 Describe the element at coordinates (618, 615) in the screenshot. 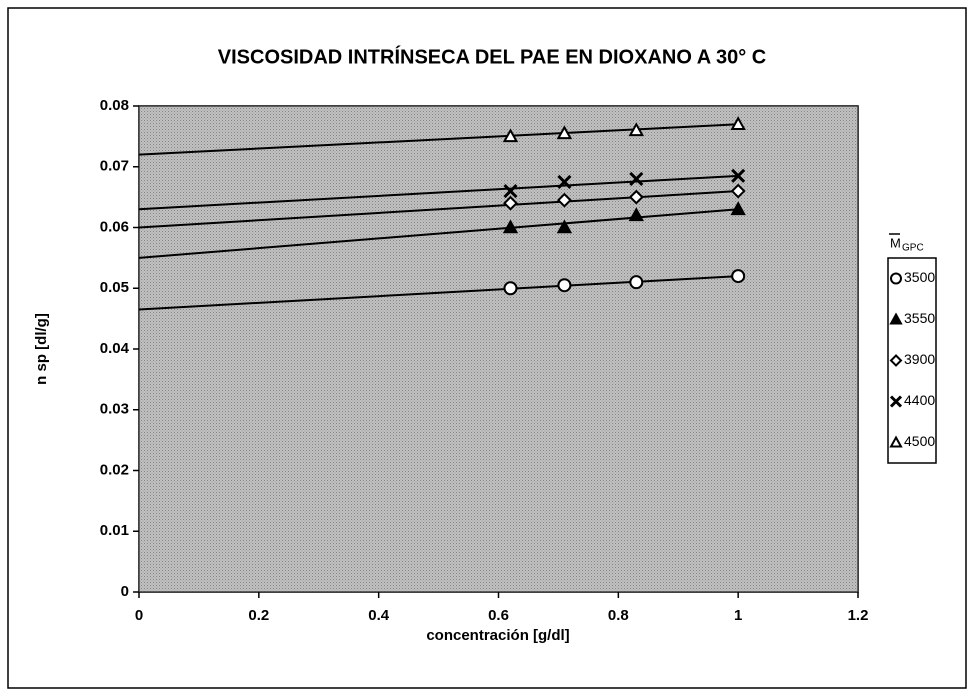

I see `x-tick-label: 0.8` at that location.